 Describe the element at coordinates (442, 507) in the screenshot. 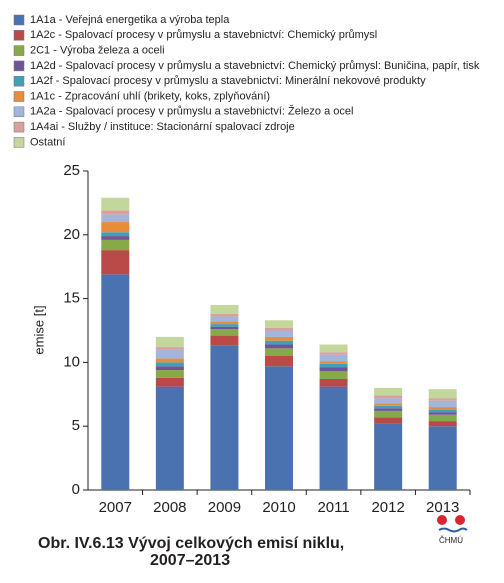

I see `x-tick-label: 2013` at that location.